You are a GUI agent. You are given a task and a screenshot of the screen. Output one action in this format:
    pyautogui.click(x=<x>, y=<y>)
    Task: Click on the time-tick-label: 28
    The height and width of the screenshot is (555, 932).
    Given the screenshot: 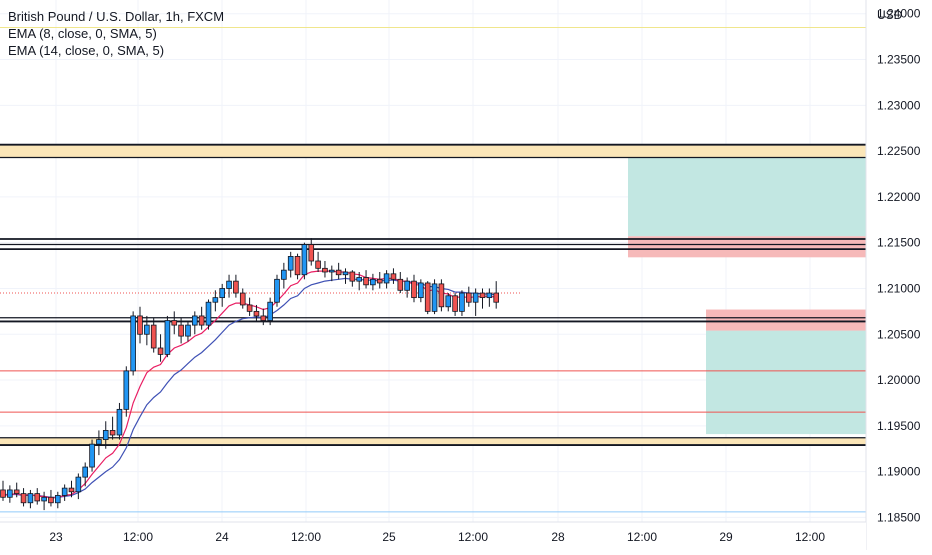 What is the action you would take?
    pyautogui.click(x=558, y=537)
    